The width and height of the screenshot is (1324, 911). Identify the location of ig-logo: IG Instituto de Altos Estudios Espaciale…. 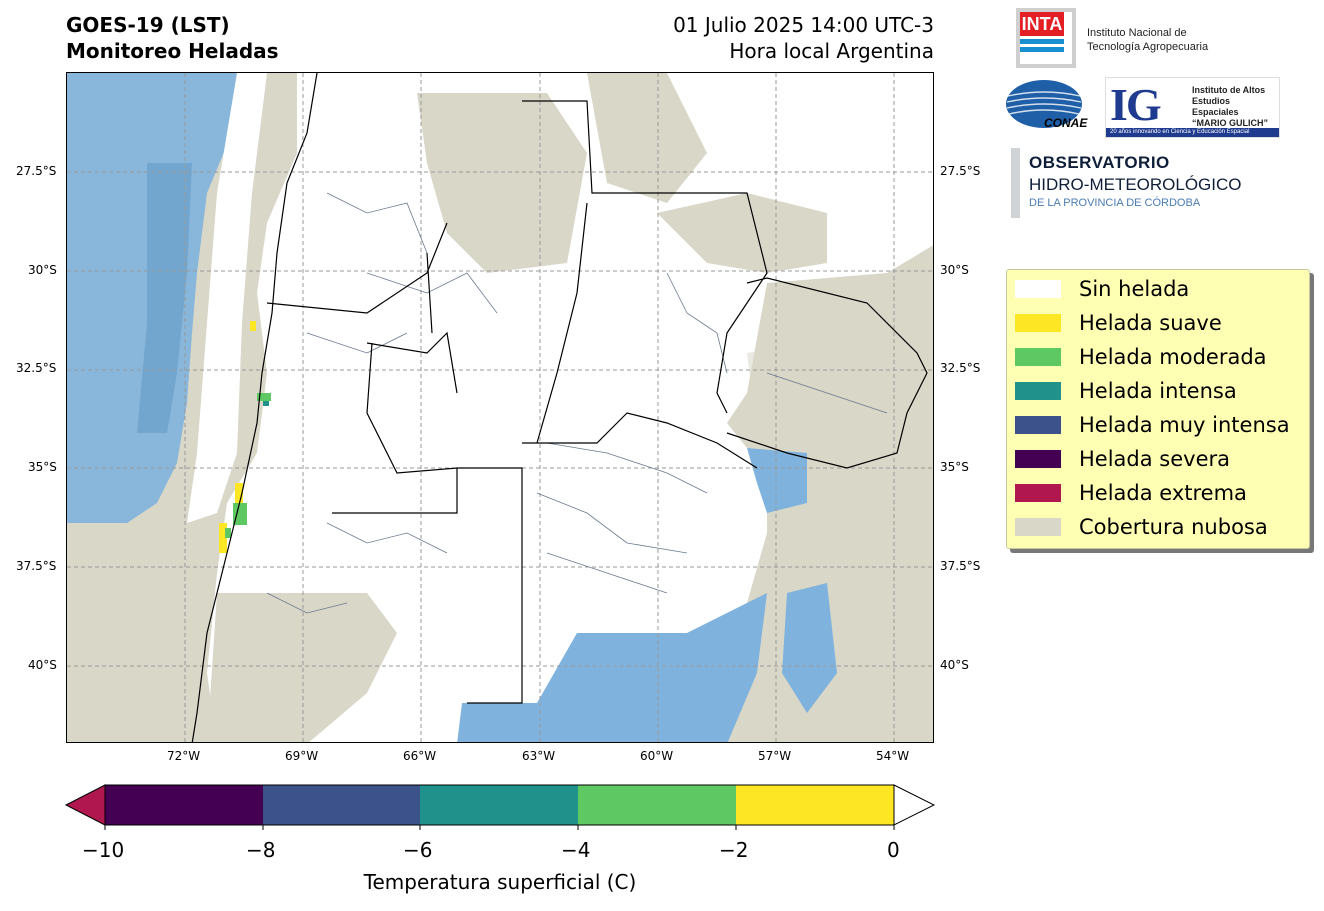
(1192, 107).